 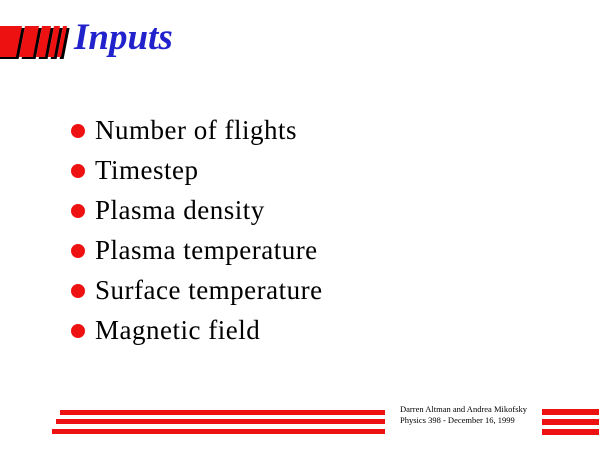 What do you see at coordinates (178, 329) in the screenshot?
I see `bullet-label: Magnetic field` at bounding box center [178, 329].